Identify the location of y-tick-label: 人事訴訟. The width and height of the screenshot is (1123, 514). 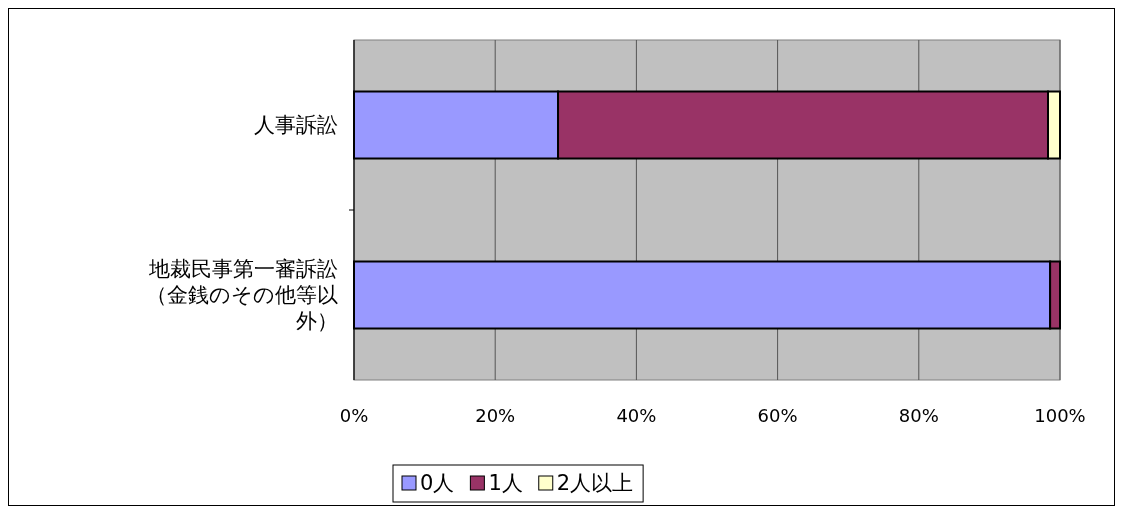
(296, 125).